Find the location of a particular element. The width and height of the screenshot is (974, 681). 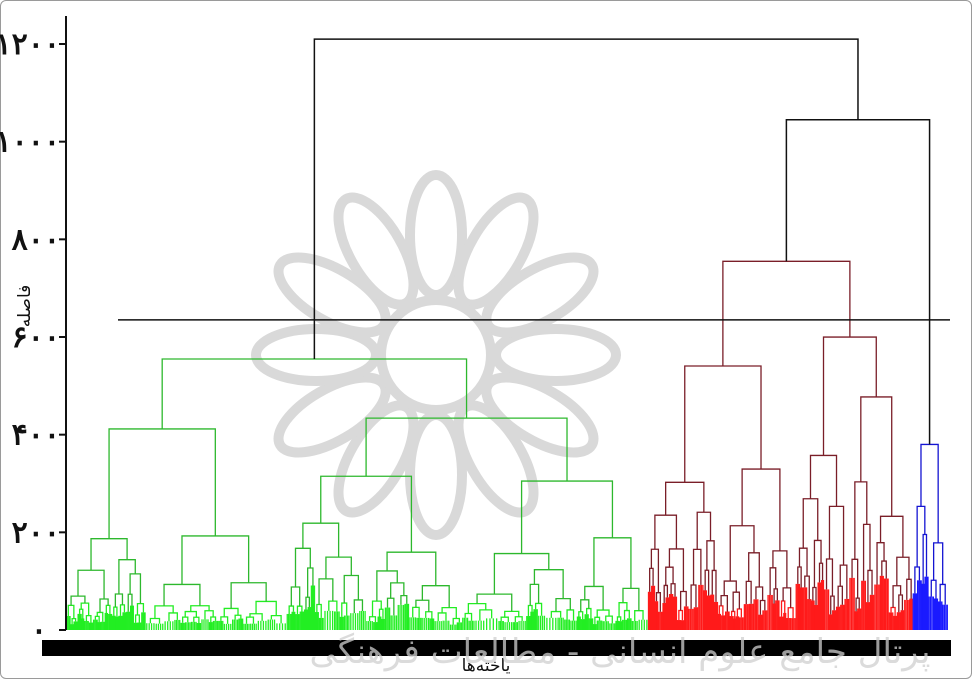

y-tick-label: ۰ is located at coordinates (39, 630).